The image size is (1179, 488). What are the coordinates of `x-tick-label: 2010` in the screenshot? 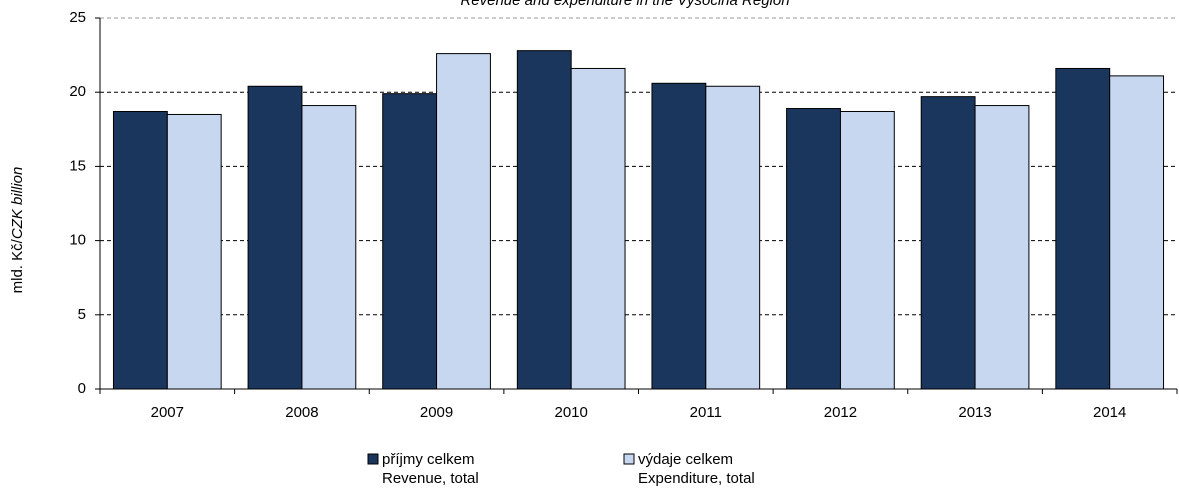 It's located at (571, 412).